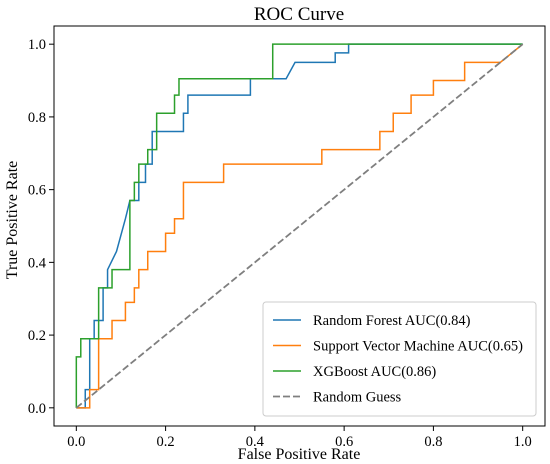 The image size is (550, 464). I want to click on x-axis: 0.0 0.2 0.4 0.6 0.8 1.0, so click(299, 438).